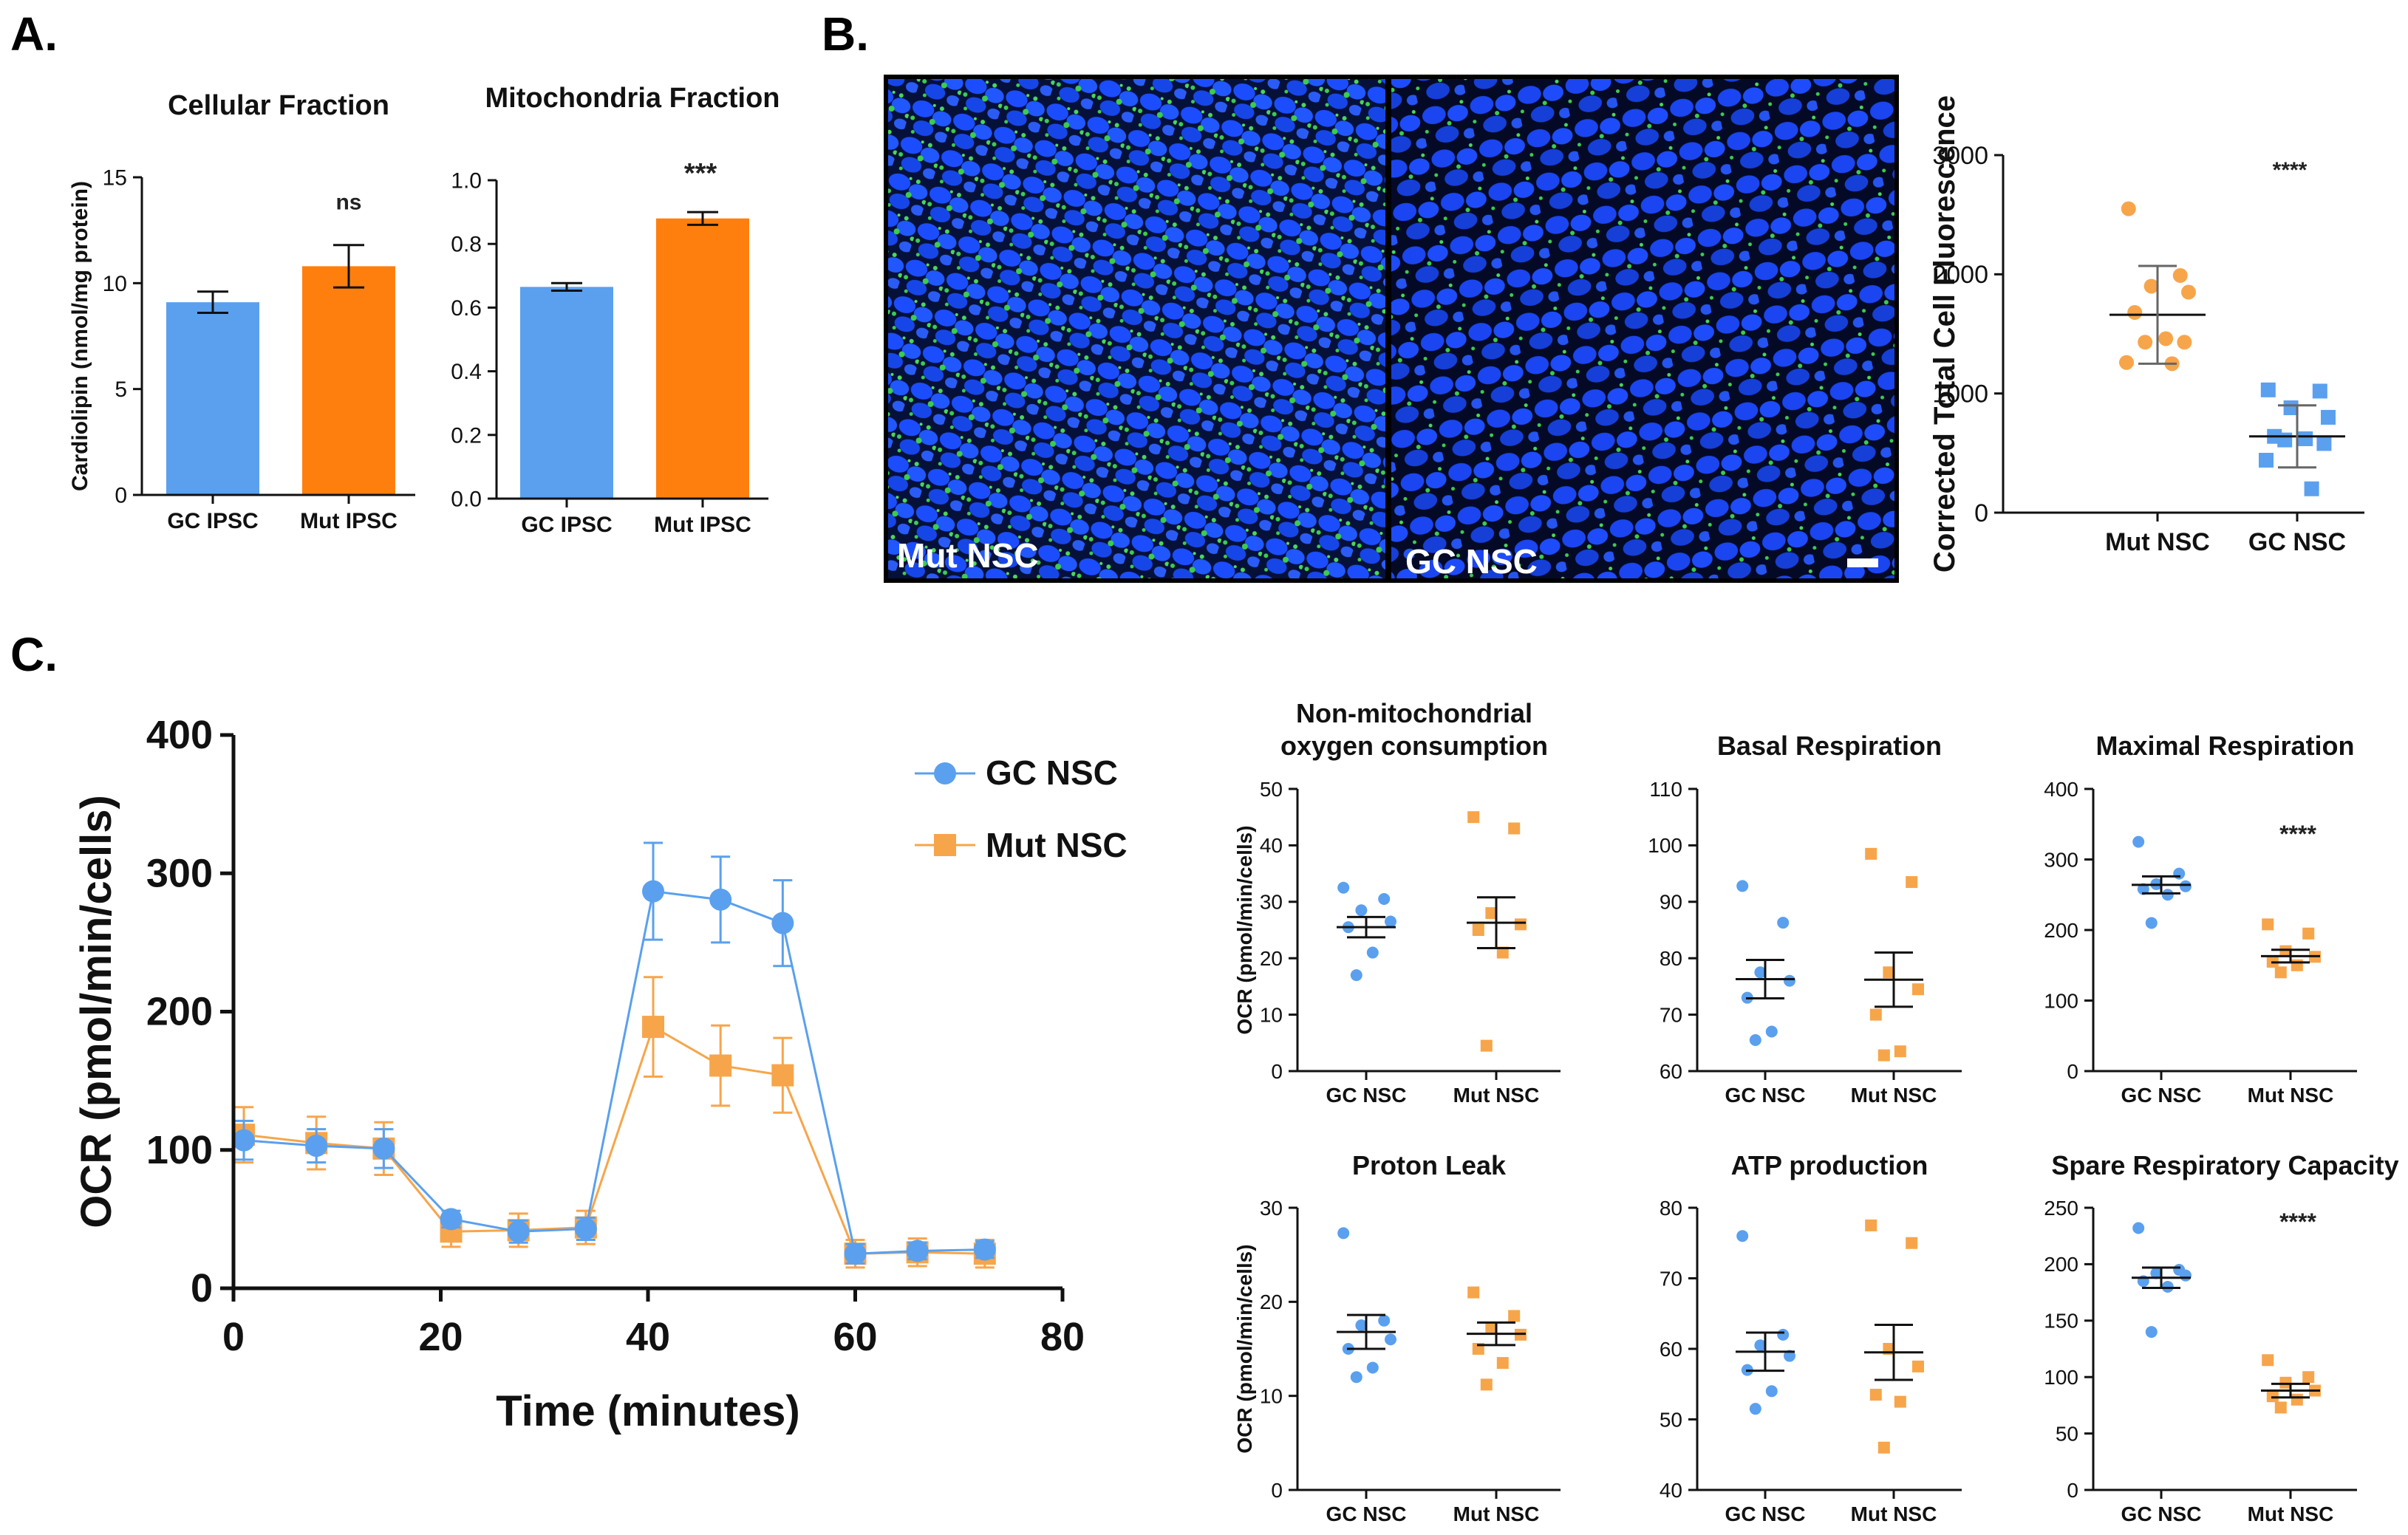 This screenshot has height=1535, width=2408. What do you see at coordinates (466, 245) in the screenshot?
I see `y-tick-label: 0.8` at bounding box center [466, 245].